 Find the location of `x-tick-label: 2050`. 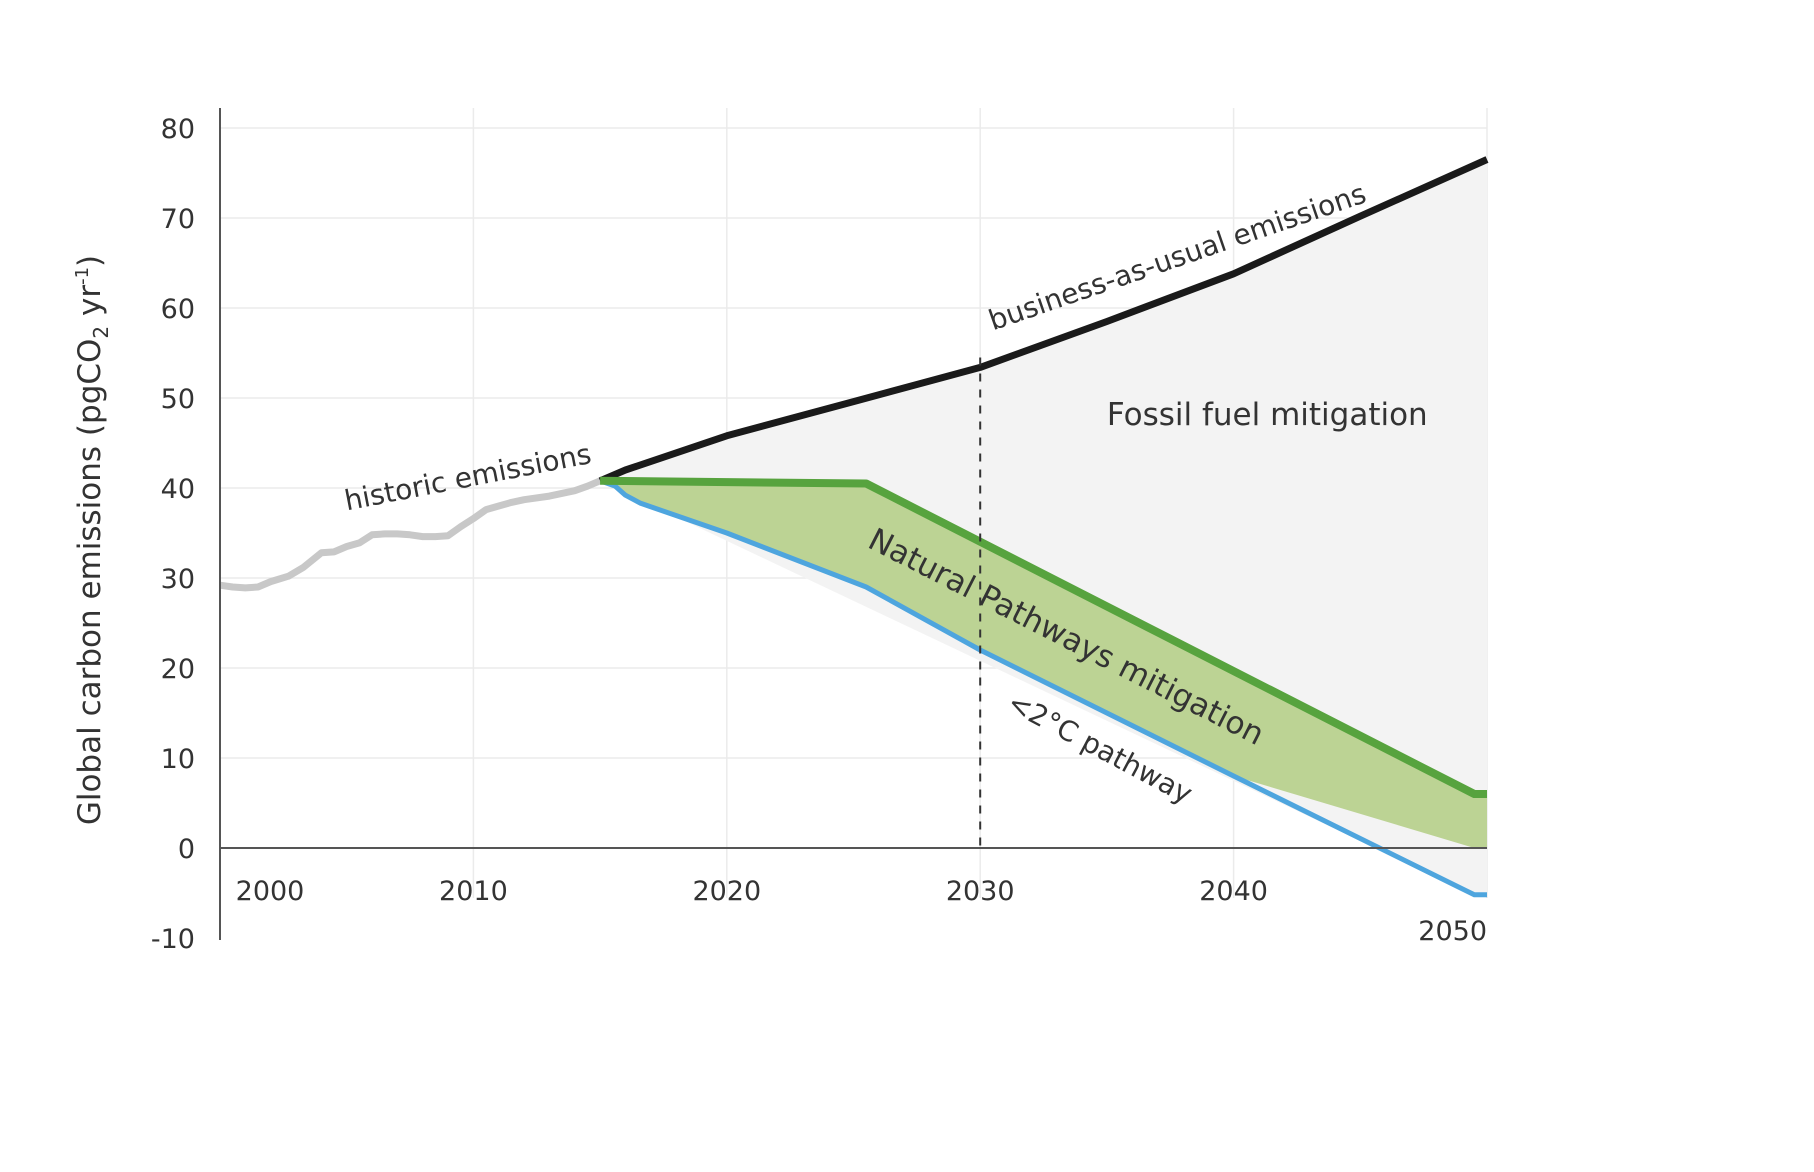

x-tick-label: 2050 is located at coordinates (1452, 931).